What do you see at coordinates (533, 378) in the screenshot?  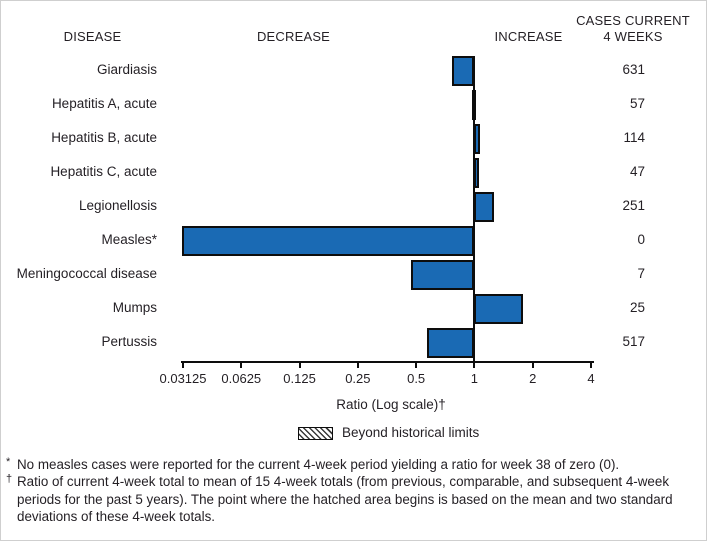 I see `x-axis-tick-label: 2` at bounding box center [533, 378].